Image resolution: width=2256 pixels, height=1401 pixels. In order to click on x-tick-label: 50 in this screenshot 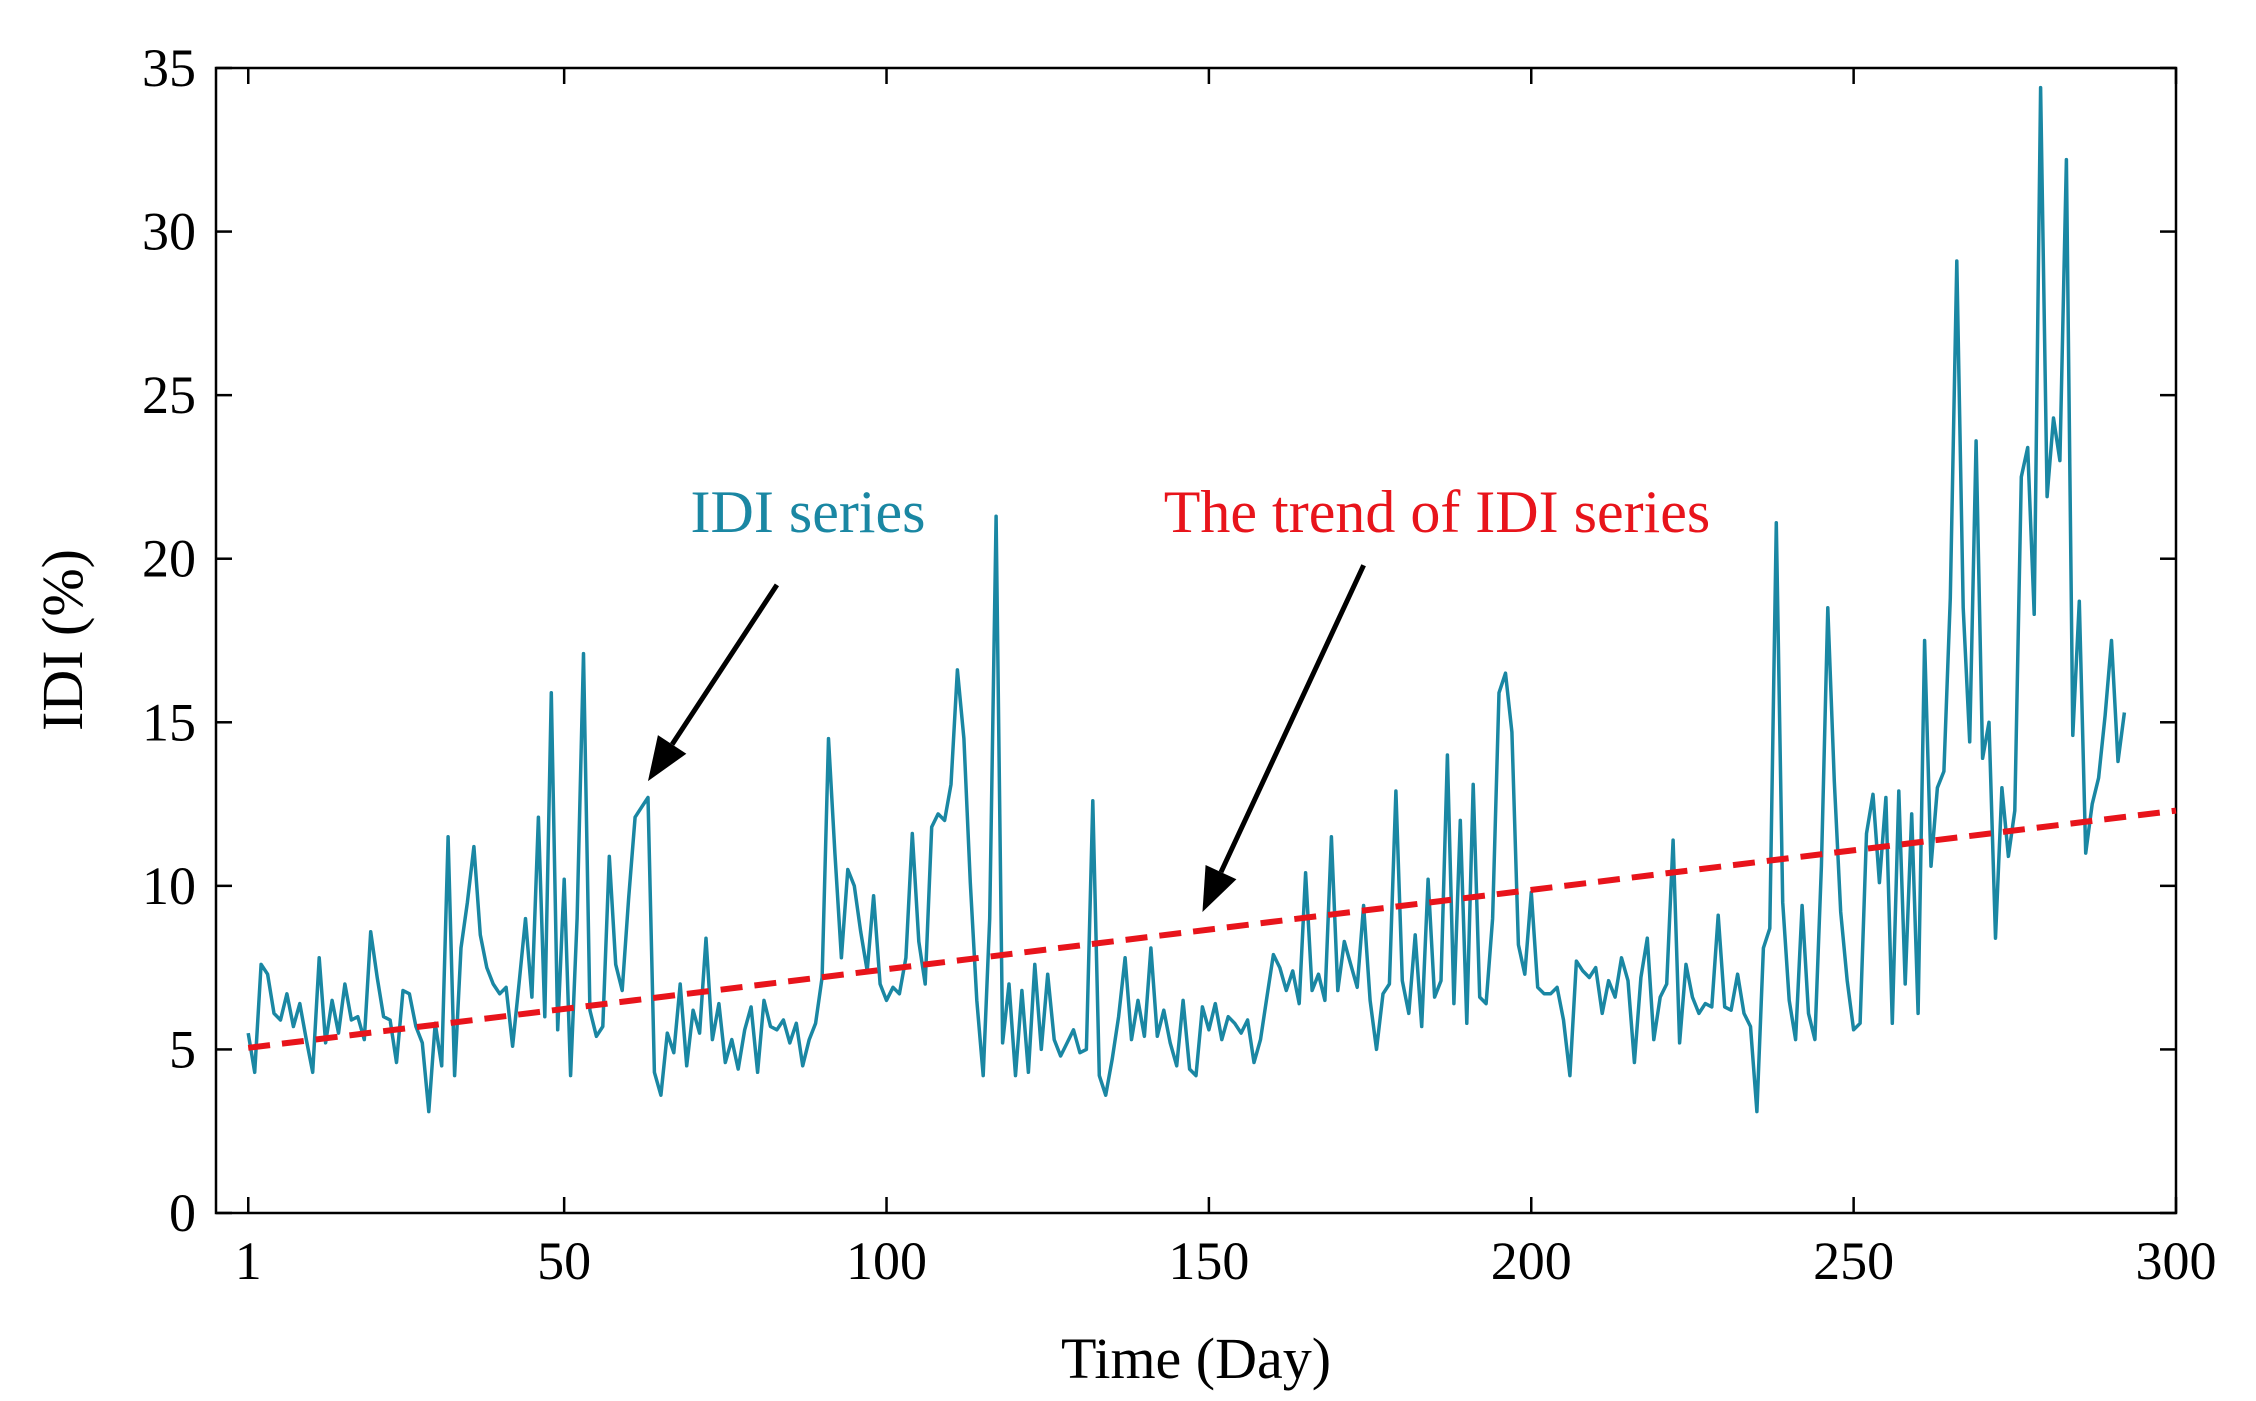, I will do `click(564, 1261)`.